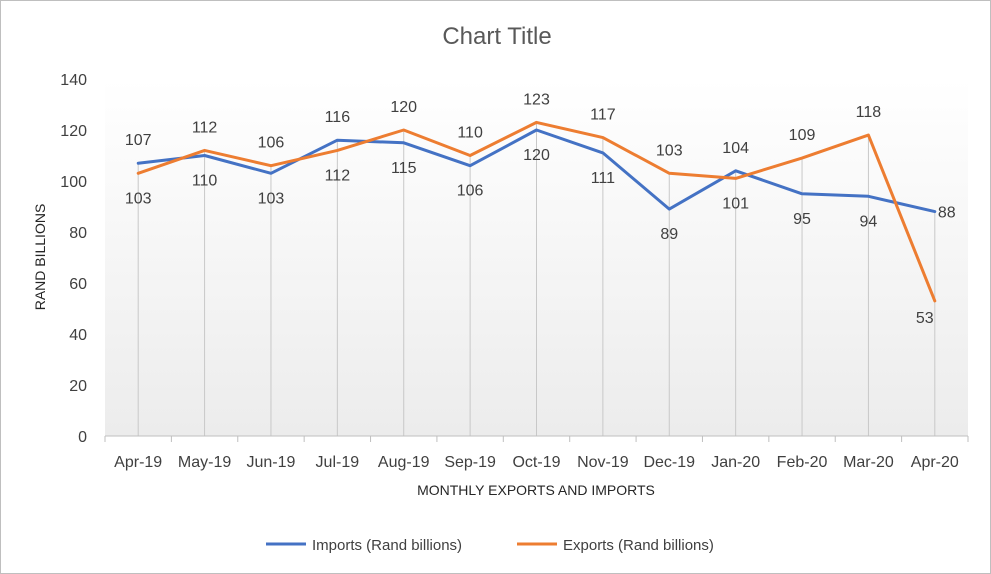  I want to click on imports-data-label: 110, so click(205, 181).